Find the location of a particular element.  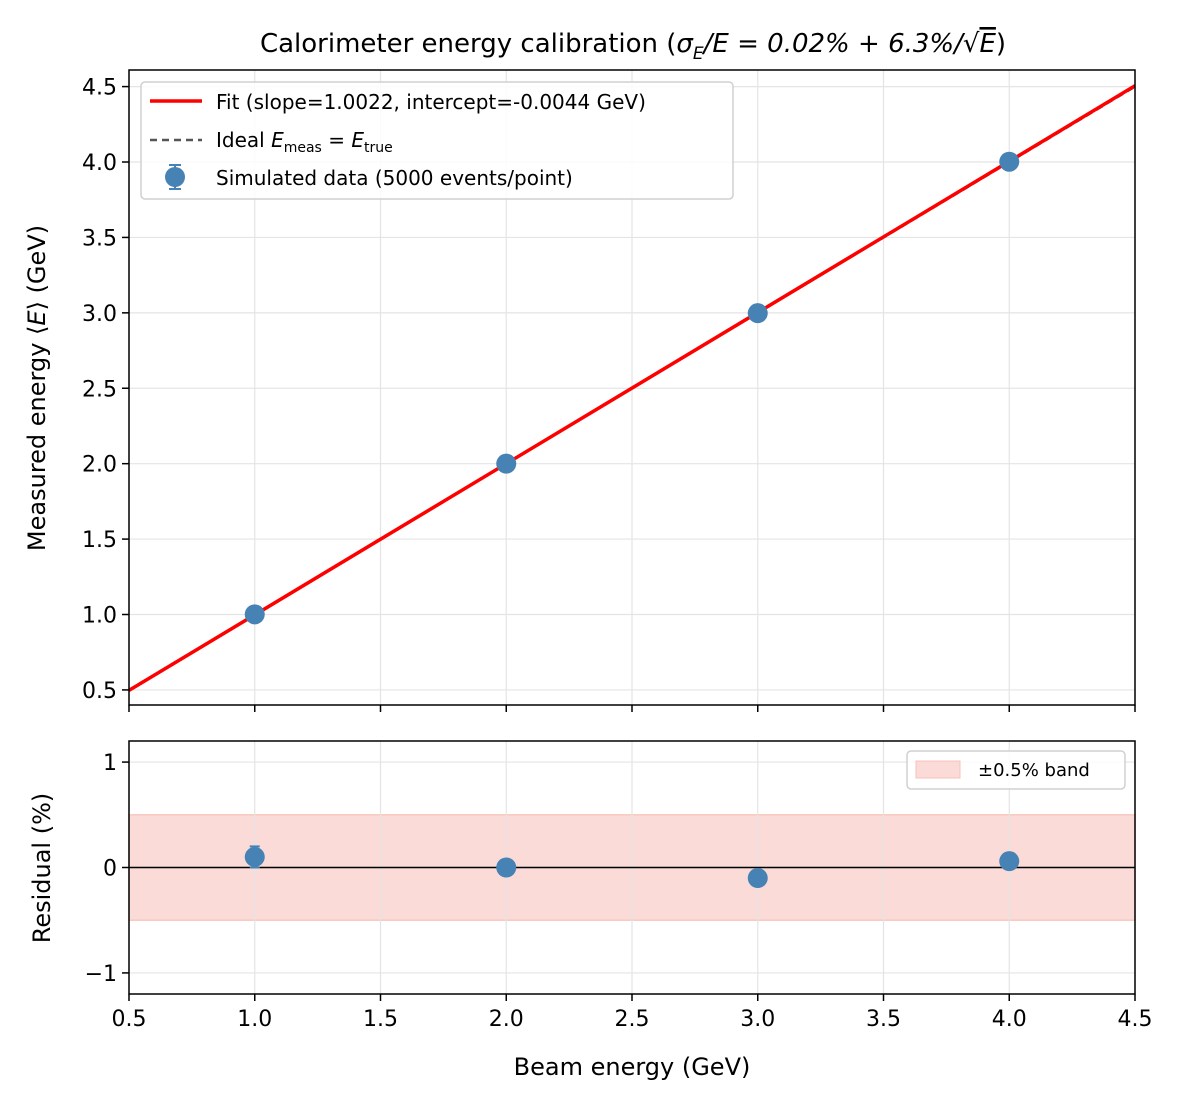

legend-data-swatch is located at coordinates (175, 177).